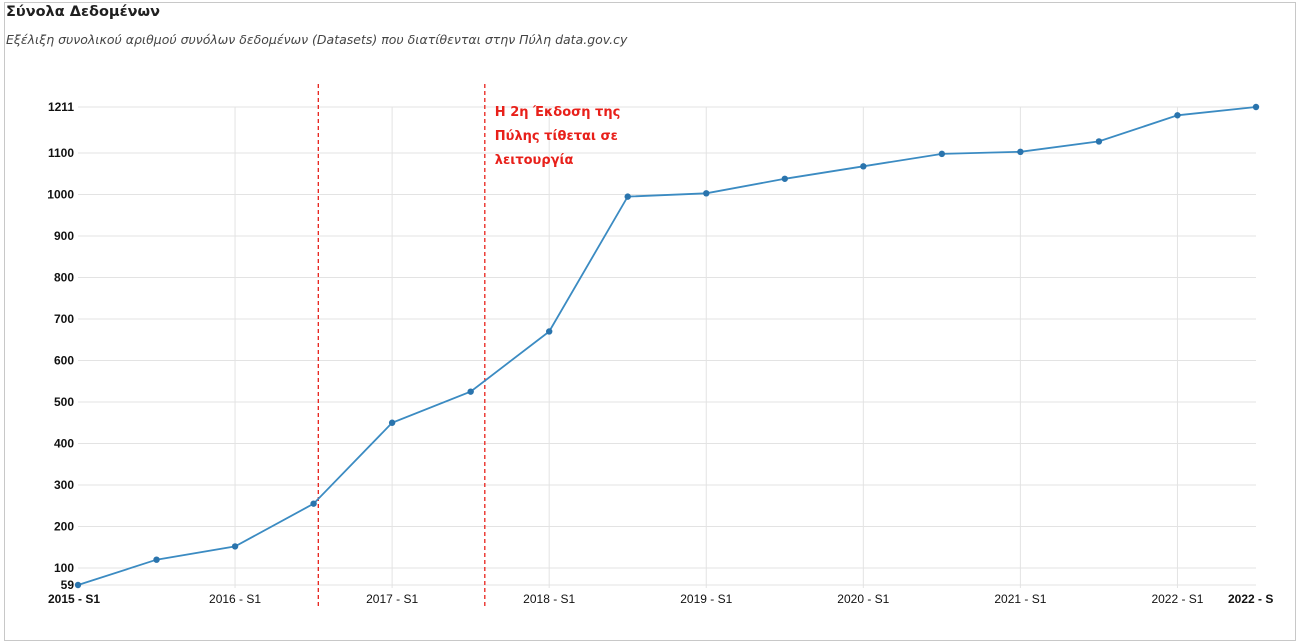 The width and height of the screenshot is (1300, 643). What do you see at coordinates (64, 444) in the screenshot?
I see `y-tick-label: 400` at bounding box center [64, 444].